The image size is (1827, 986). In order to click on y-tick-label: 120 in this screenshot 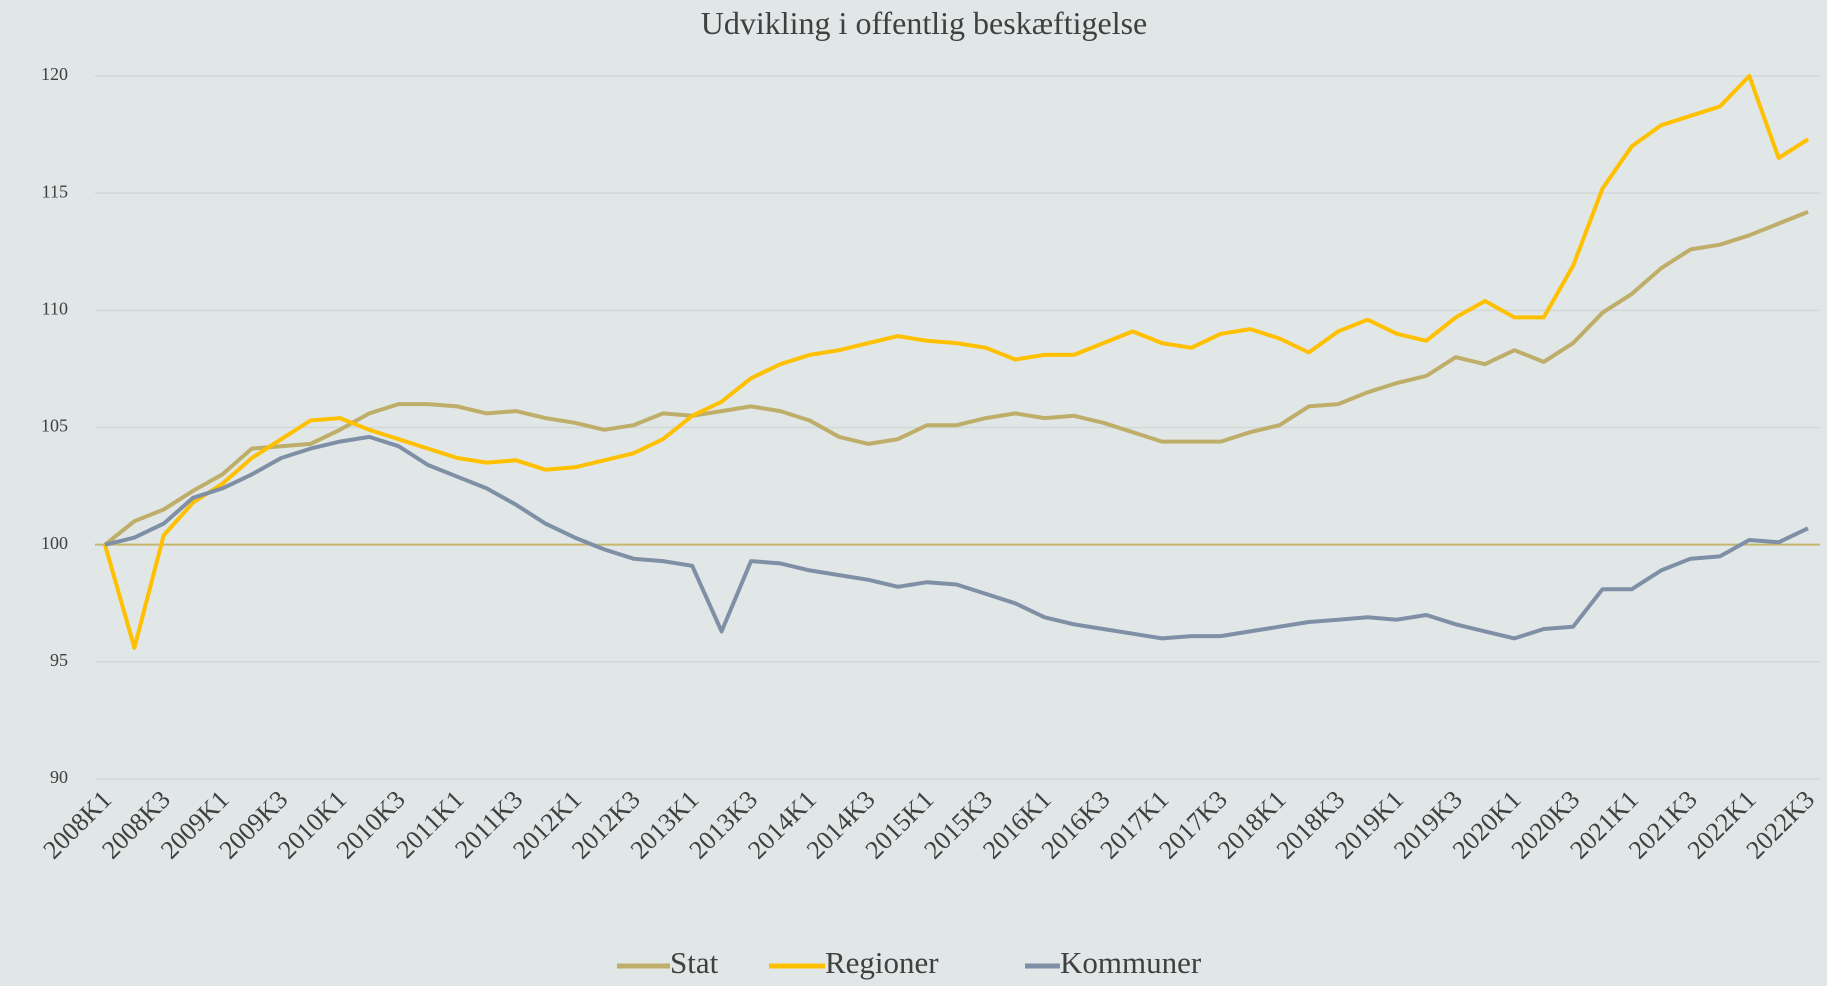, I will do `click(54, 74)`.